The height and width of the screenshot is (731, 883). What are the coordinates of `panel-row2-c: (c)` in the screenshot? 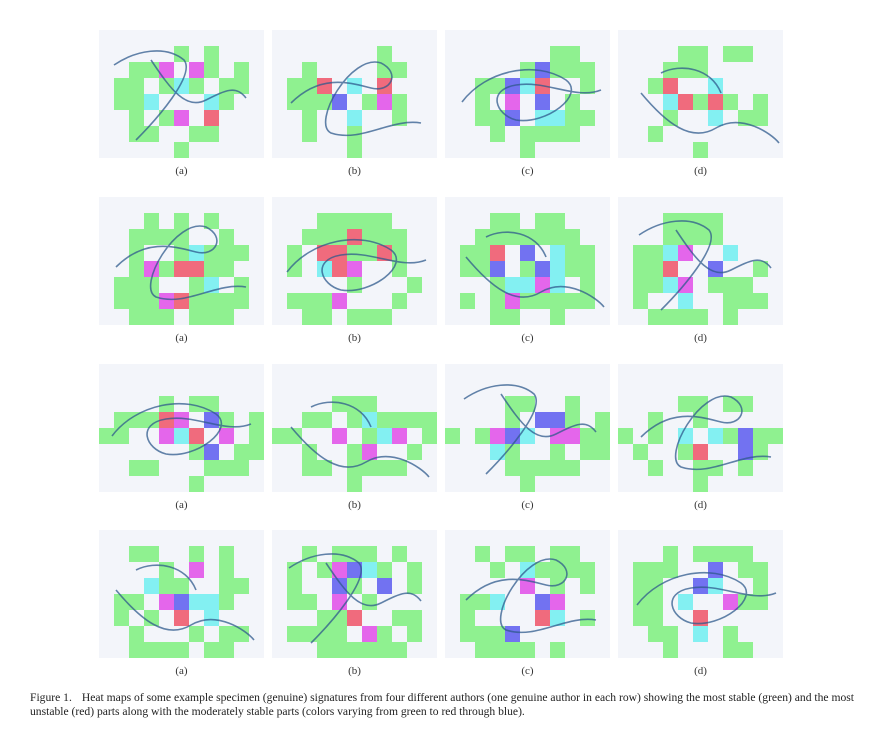 It's located at (527, 276).